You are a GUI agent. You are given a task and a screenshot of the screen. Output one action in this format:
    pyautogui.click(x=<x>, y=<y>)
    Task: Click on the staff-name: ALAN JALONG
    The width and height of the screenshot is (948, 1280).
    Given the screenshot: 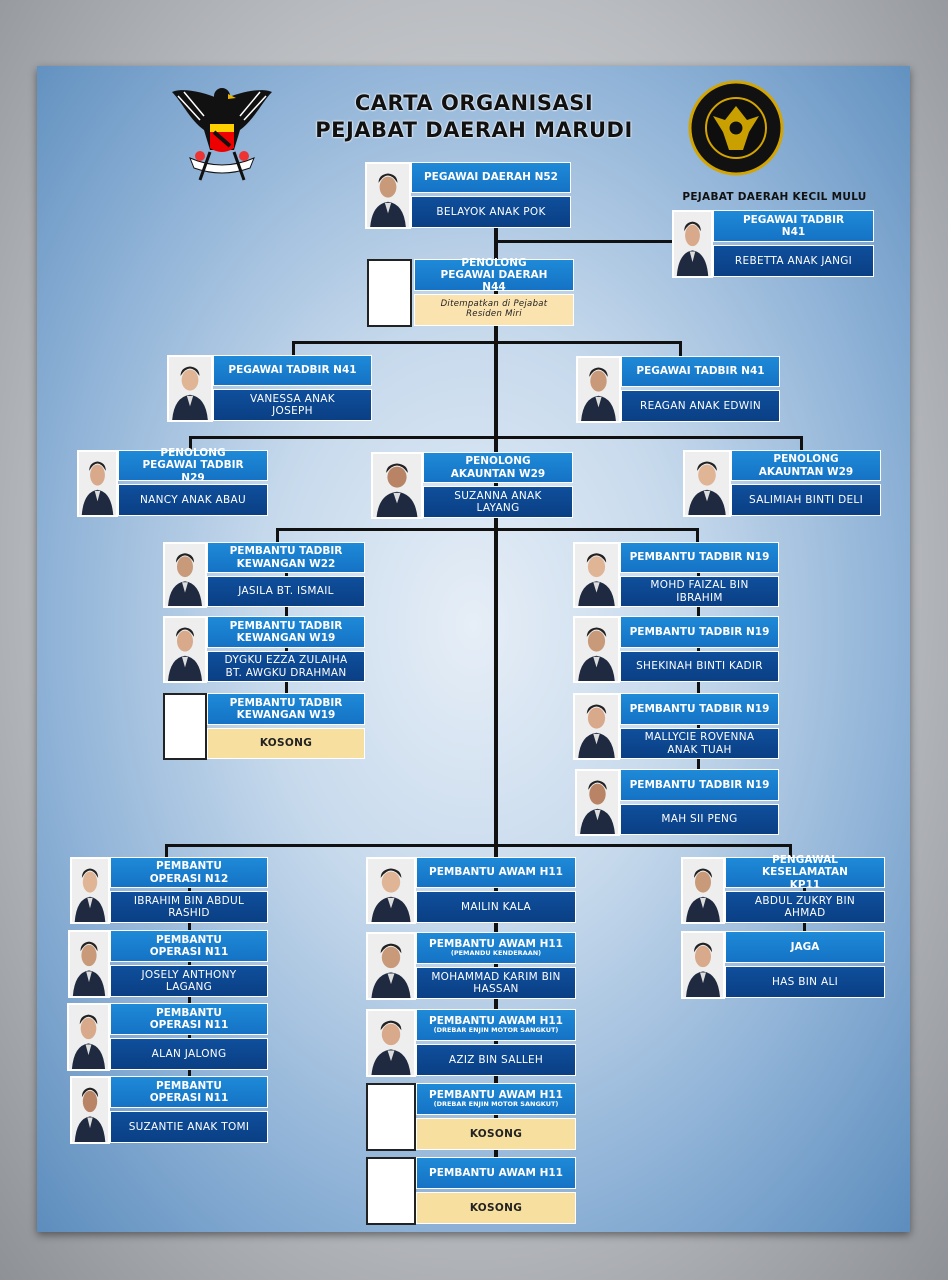 What is the action you would take?
    pyautogui.click(x=189, y=1054)
    